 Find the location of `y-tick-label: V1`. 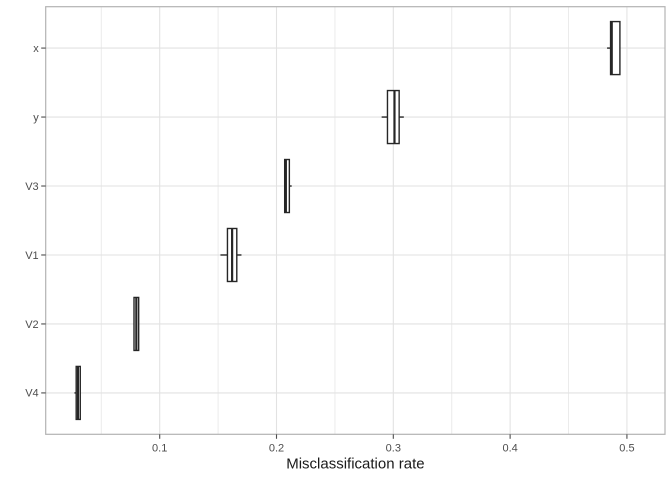

y-tick-label: V1 is located at coordinates (31, 256).